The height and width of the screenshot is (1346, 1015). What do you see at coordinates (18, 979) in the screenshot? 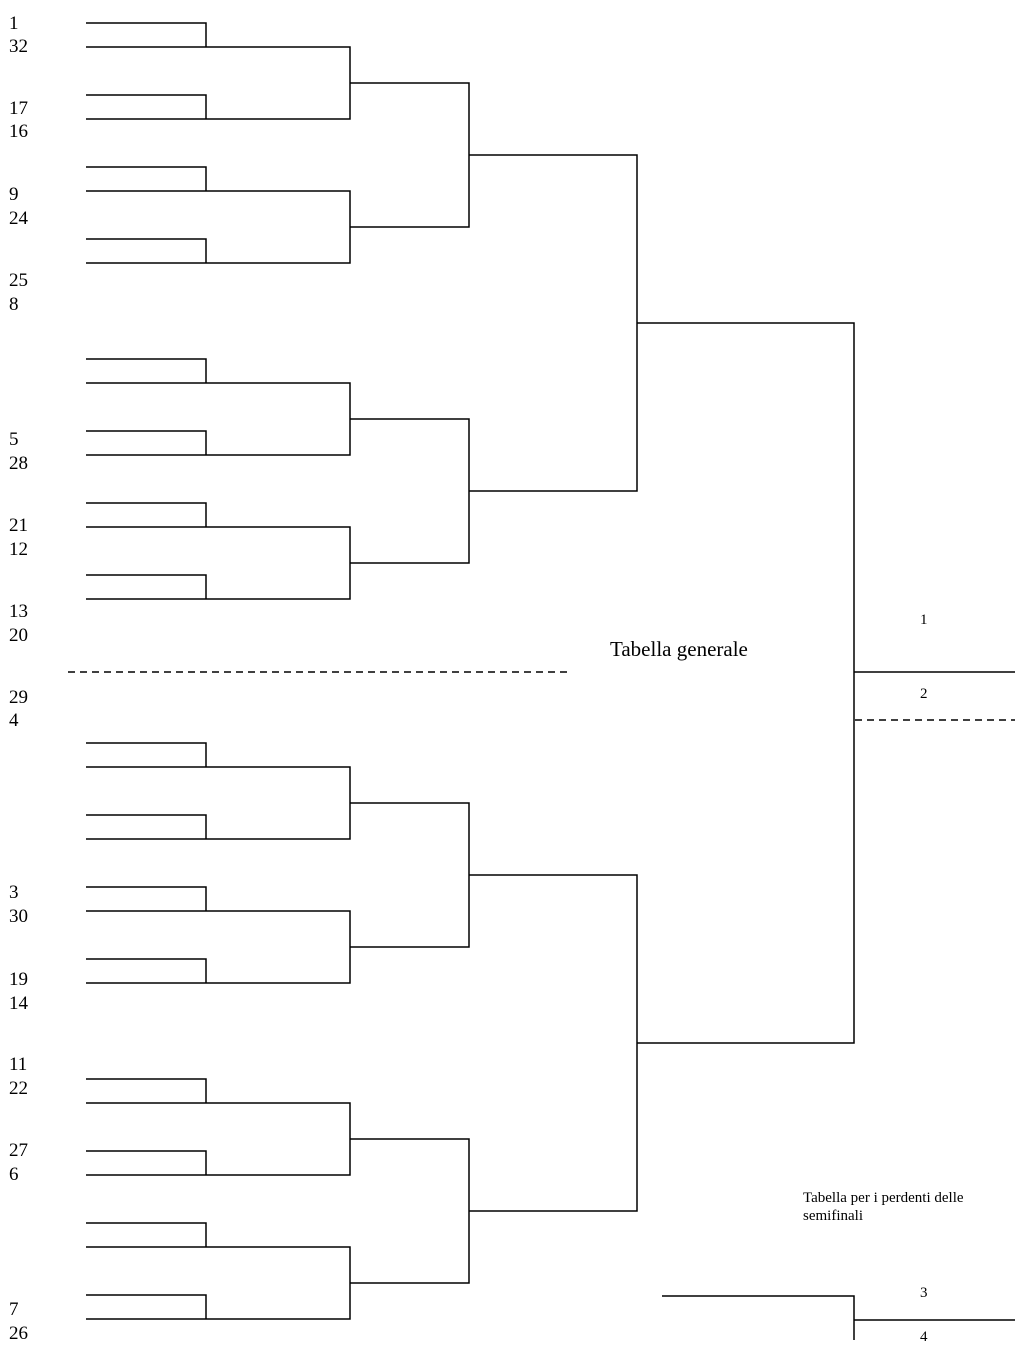
I see `seed-label: 19` at bounding box center [18, 979].